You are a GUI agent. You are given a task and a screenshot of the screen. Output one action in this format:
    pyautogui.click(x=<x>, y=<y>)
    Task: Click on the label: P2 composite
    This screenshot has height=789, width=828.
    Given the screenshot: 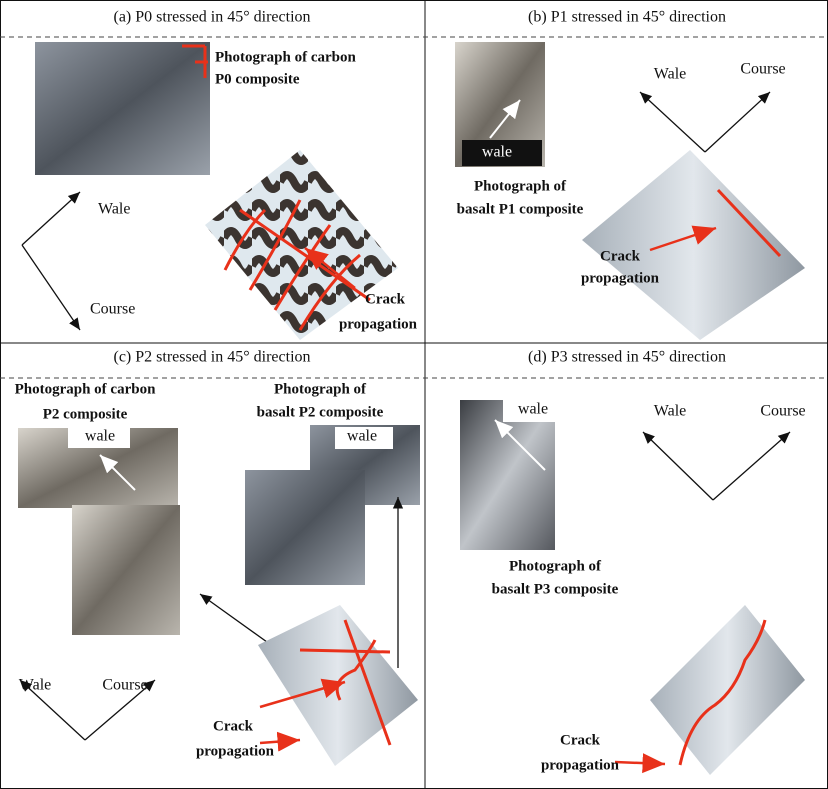 What is the action you would take?
    pyautogui.click(x=85, y=414)
    